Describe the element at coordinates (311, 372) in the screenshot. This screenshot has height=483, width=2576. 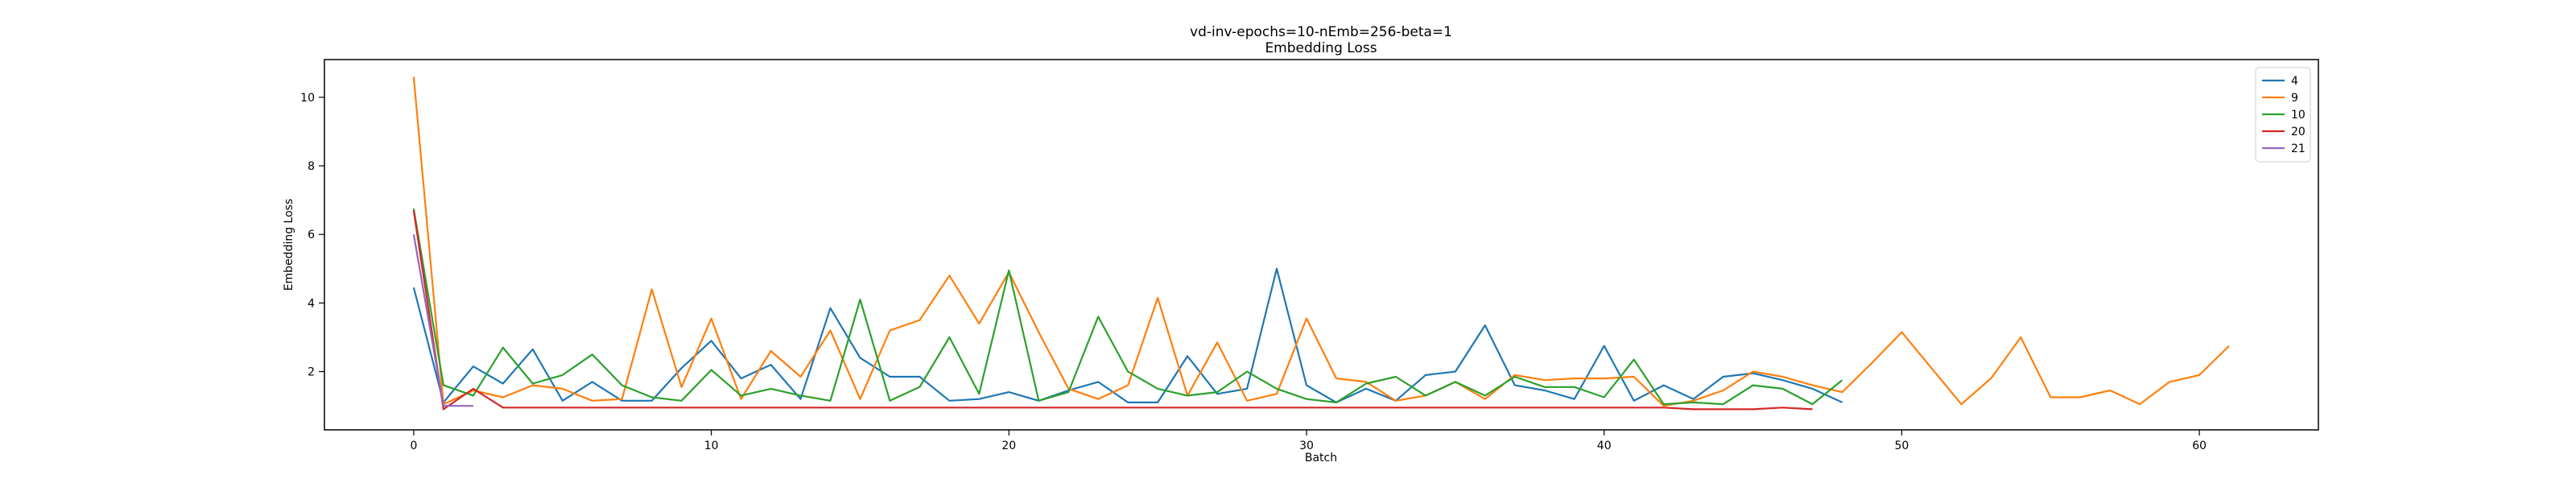
I see `y-tick-label: 2` at that location.